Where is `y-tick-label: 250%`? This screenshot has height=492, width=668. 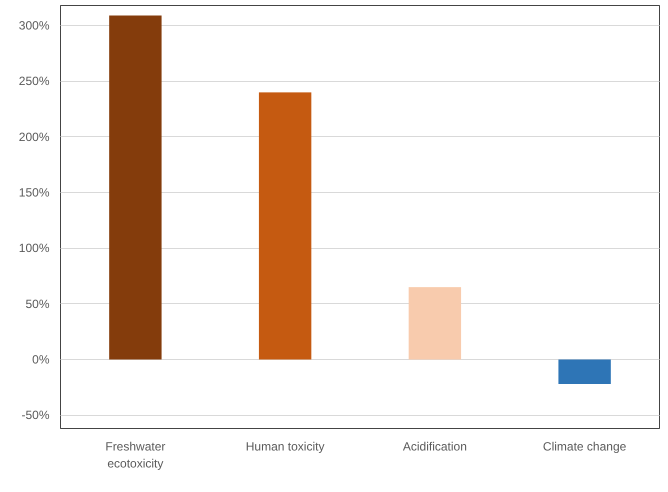
y-tick-label: 250% is located at coordinates (34, 81).